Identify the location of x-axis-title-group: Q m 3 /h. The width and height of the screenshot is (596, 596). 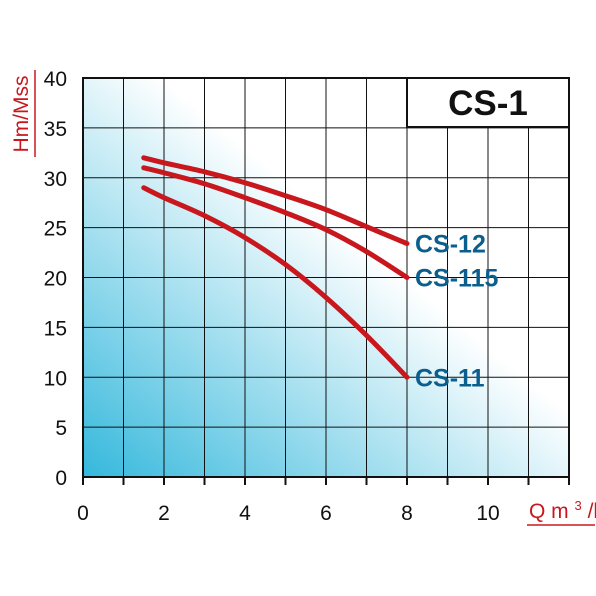
(561, 509).